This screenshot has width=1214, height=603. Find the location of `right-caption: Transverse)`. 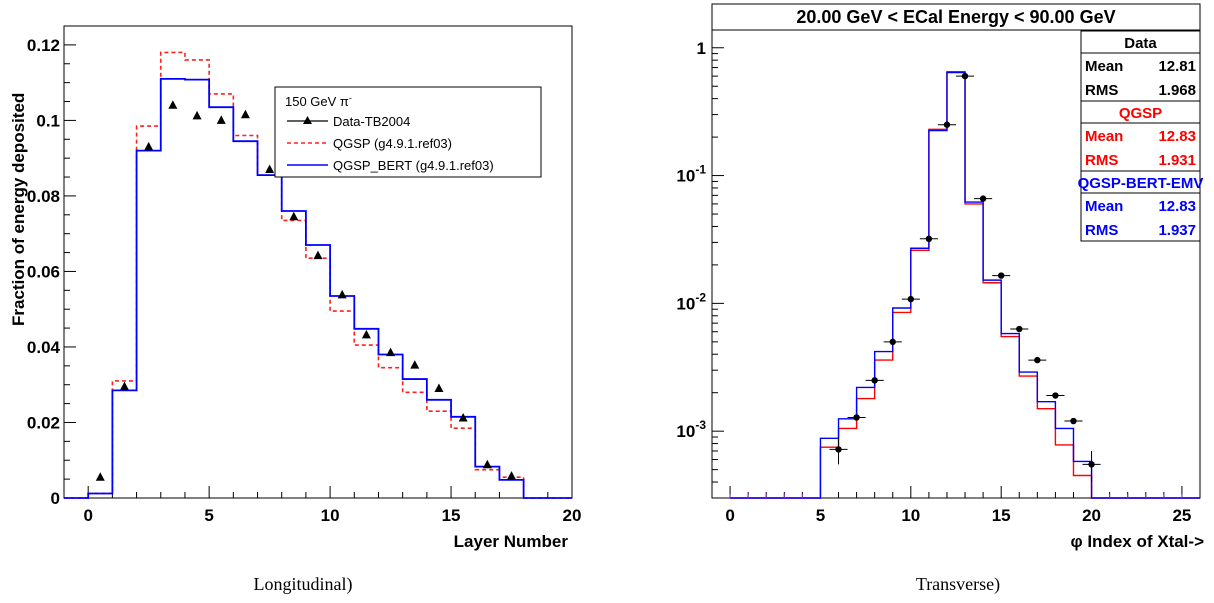

right-caption: Transverse) is located at coordinates (958, 584).